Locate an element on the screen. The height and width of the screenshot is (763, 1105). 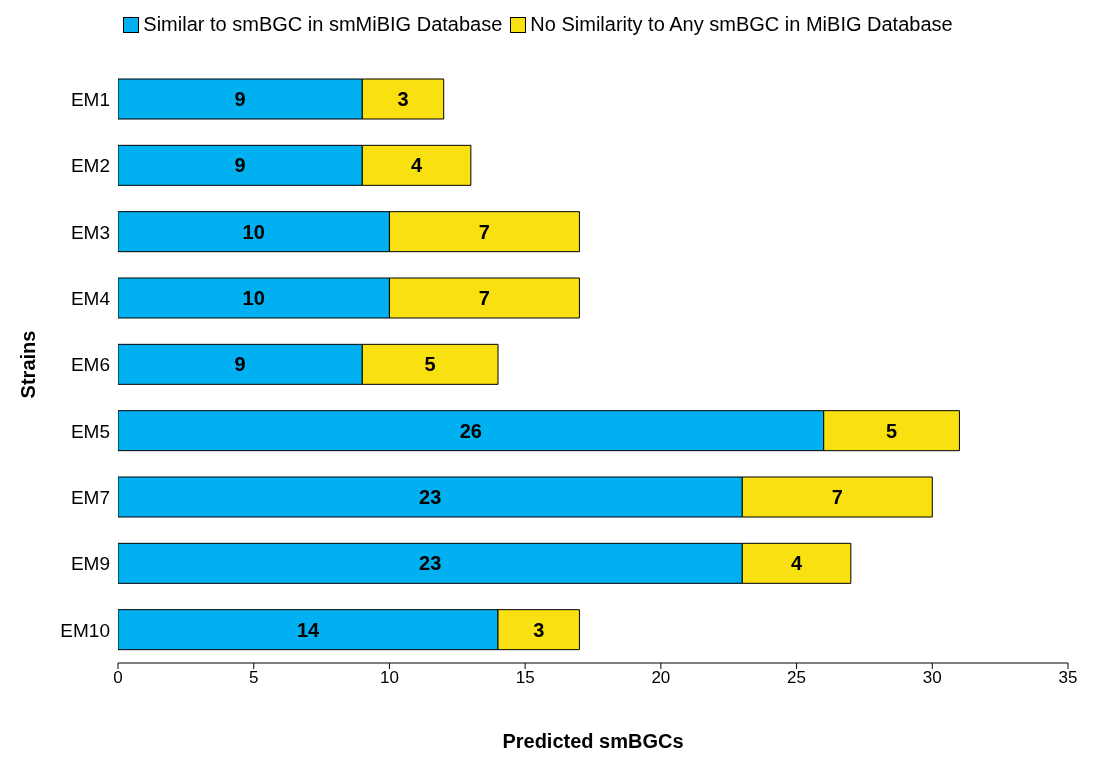
legend-label: Similar to smBGC in smMiBIG Database is located at coordinates (322, 24).